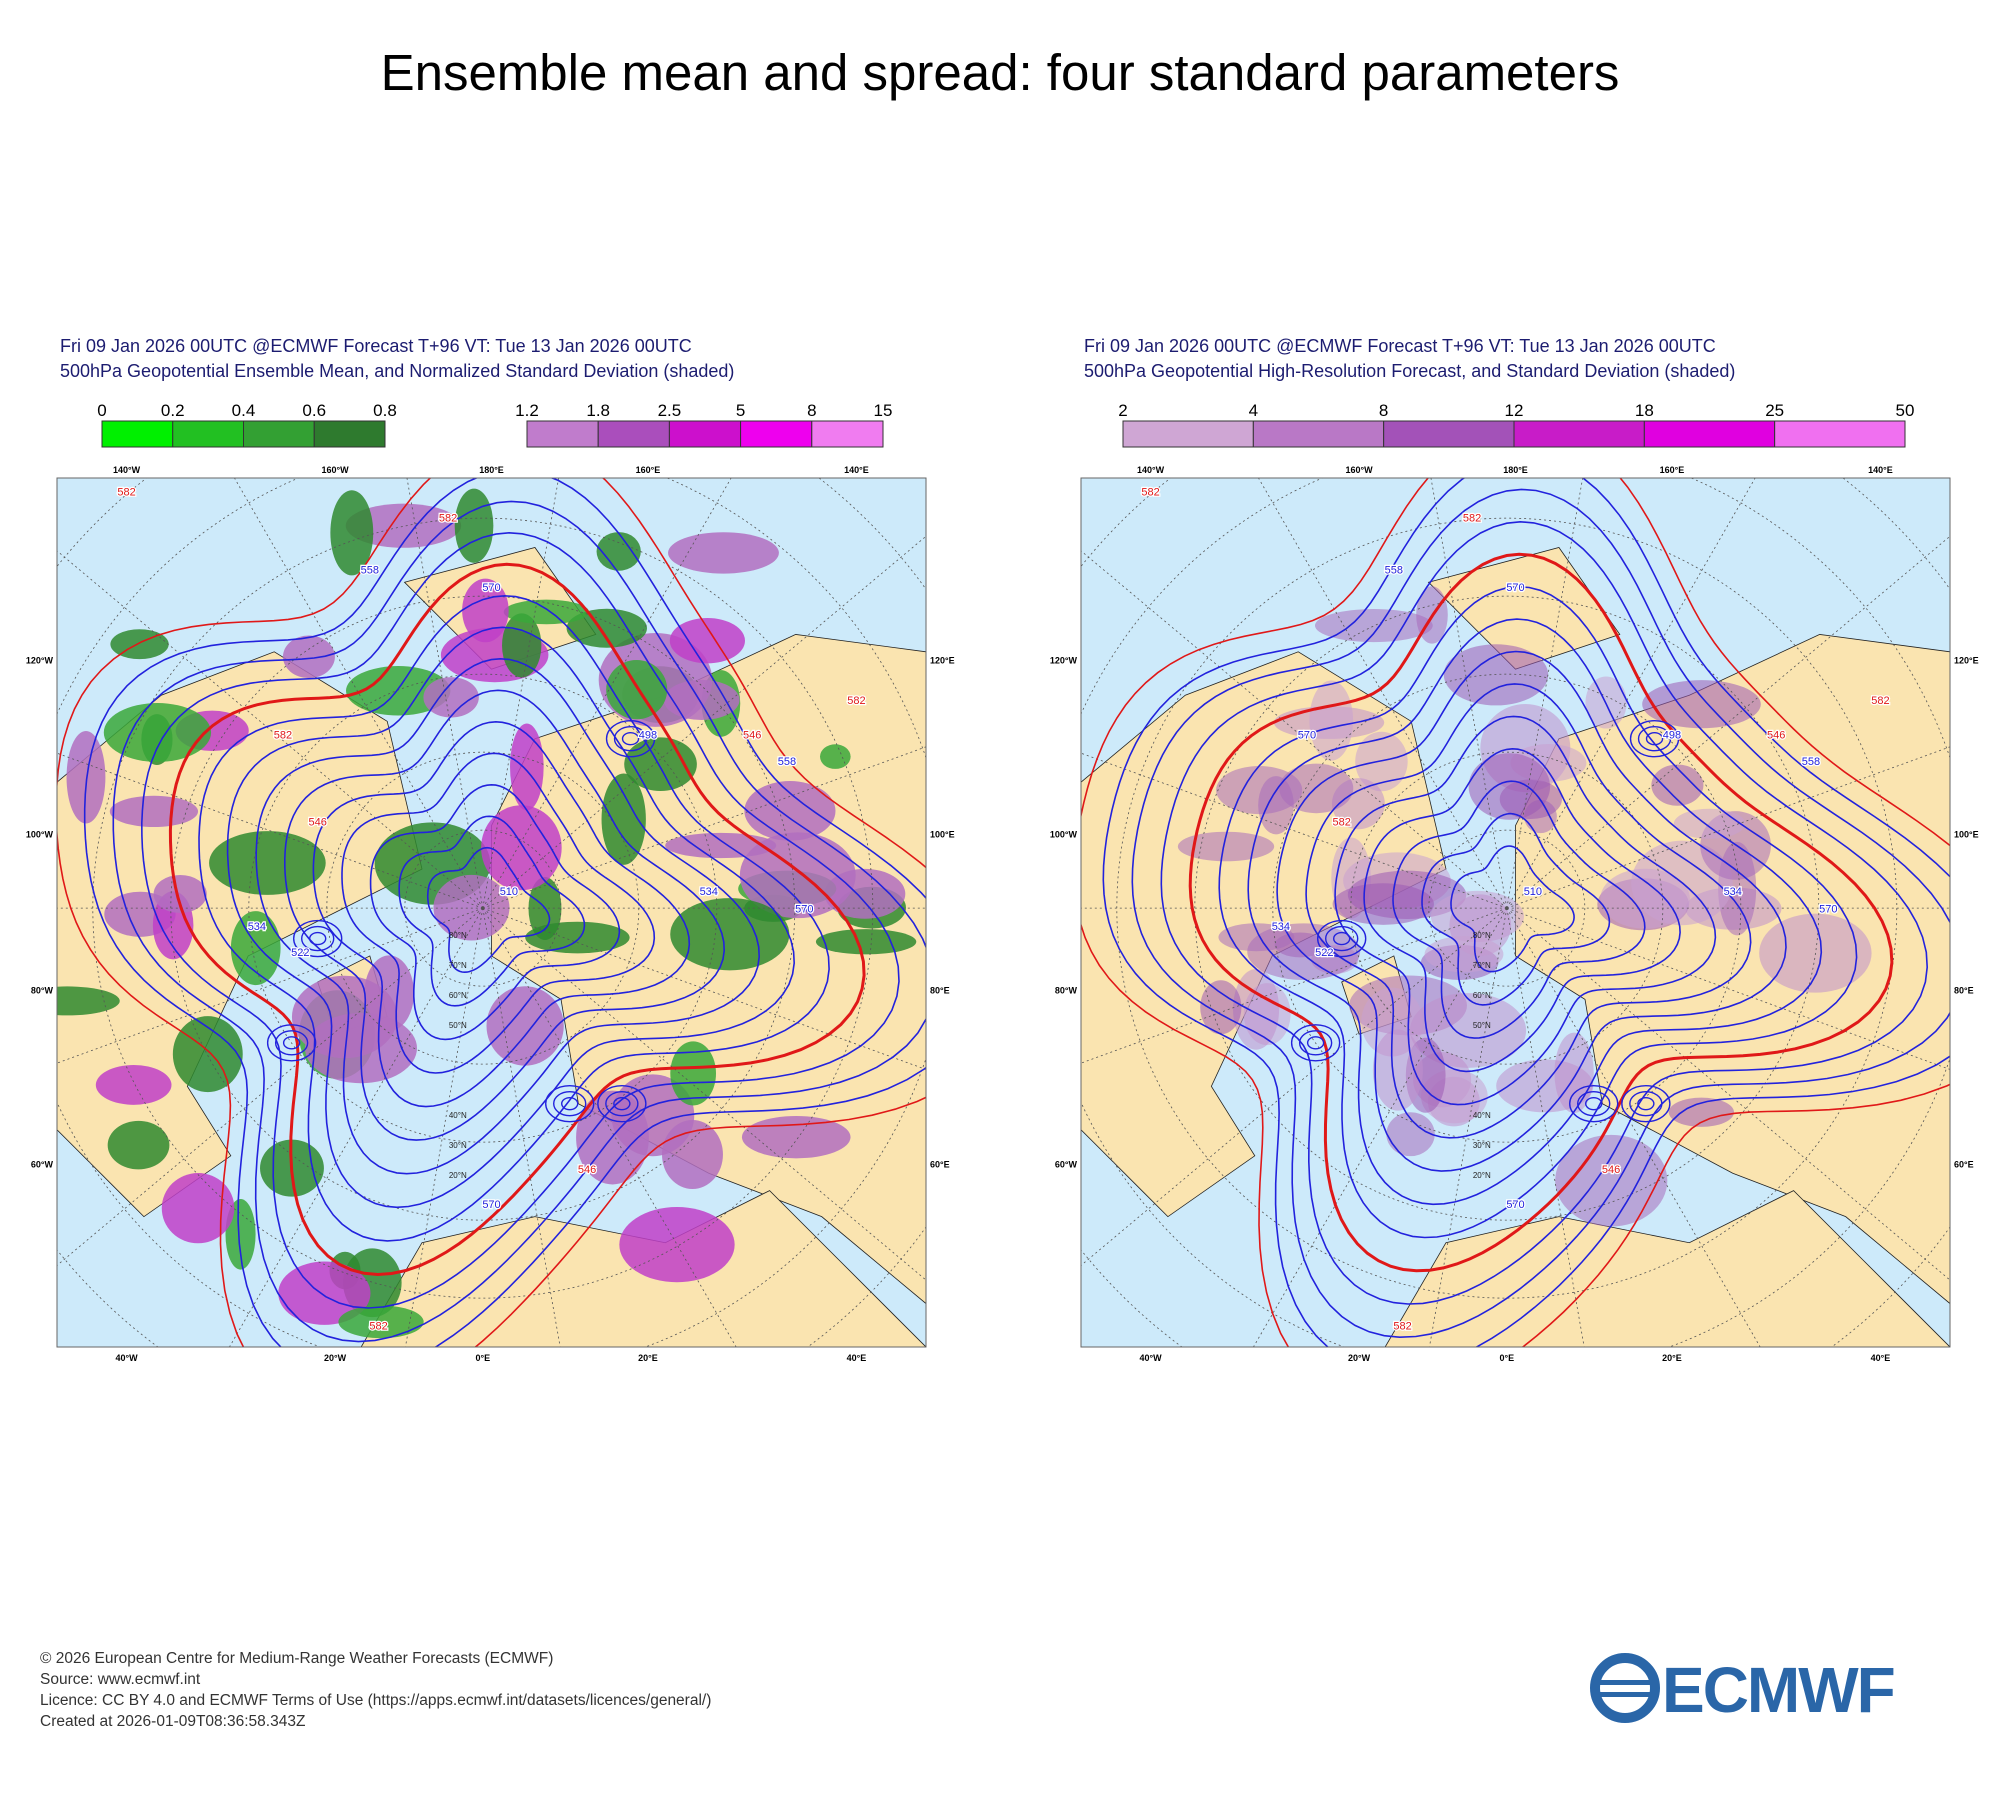  What do you see at coordinates (1672, 1358) in the screenshot?
I see `lon-label: 20°E` at bounding box center [1672, 1358].